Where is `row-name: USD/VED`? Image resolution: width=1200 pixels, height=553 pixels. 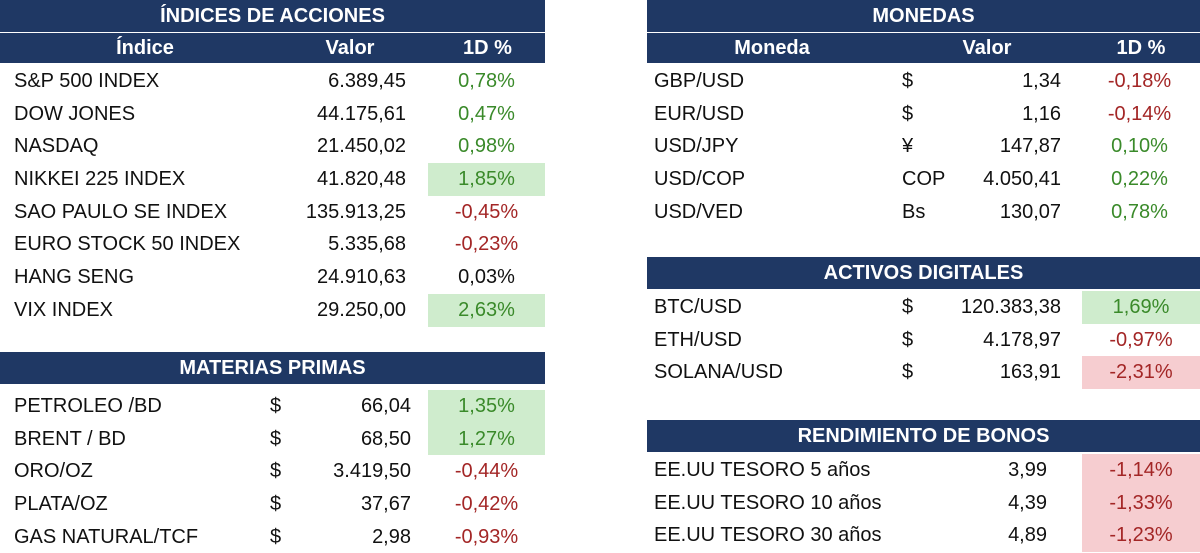 row-name: USD/VED is located at coordinates (698, 211).